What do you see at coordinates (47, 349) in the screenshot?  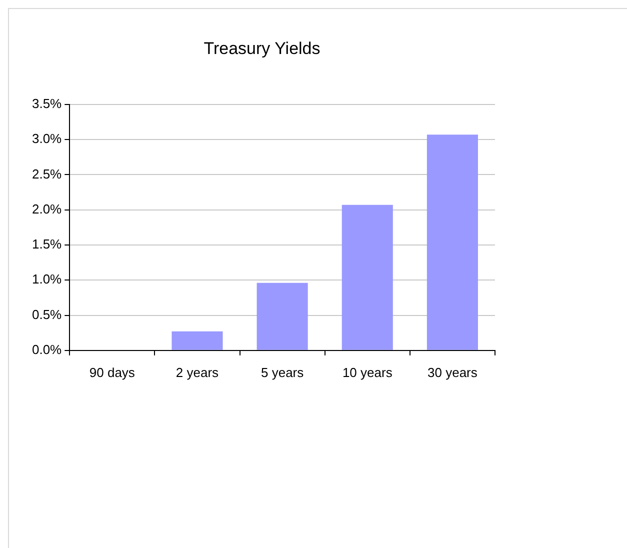 I see `y-tick-label: 0.0%` at bounding box center [47, 349].